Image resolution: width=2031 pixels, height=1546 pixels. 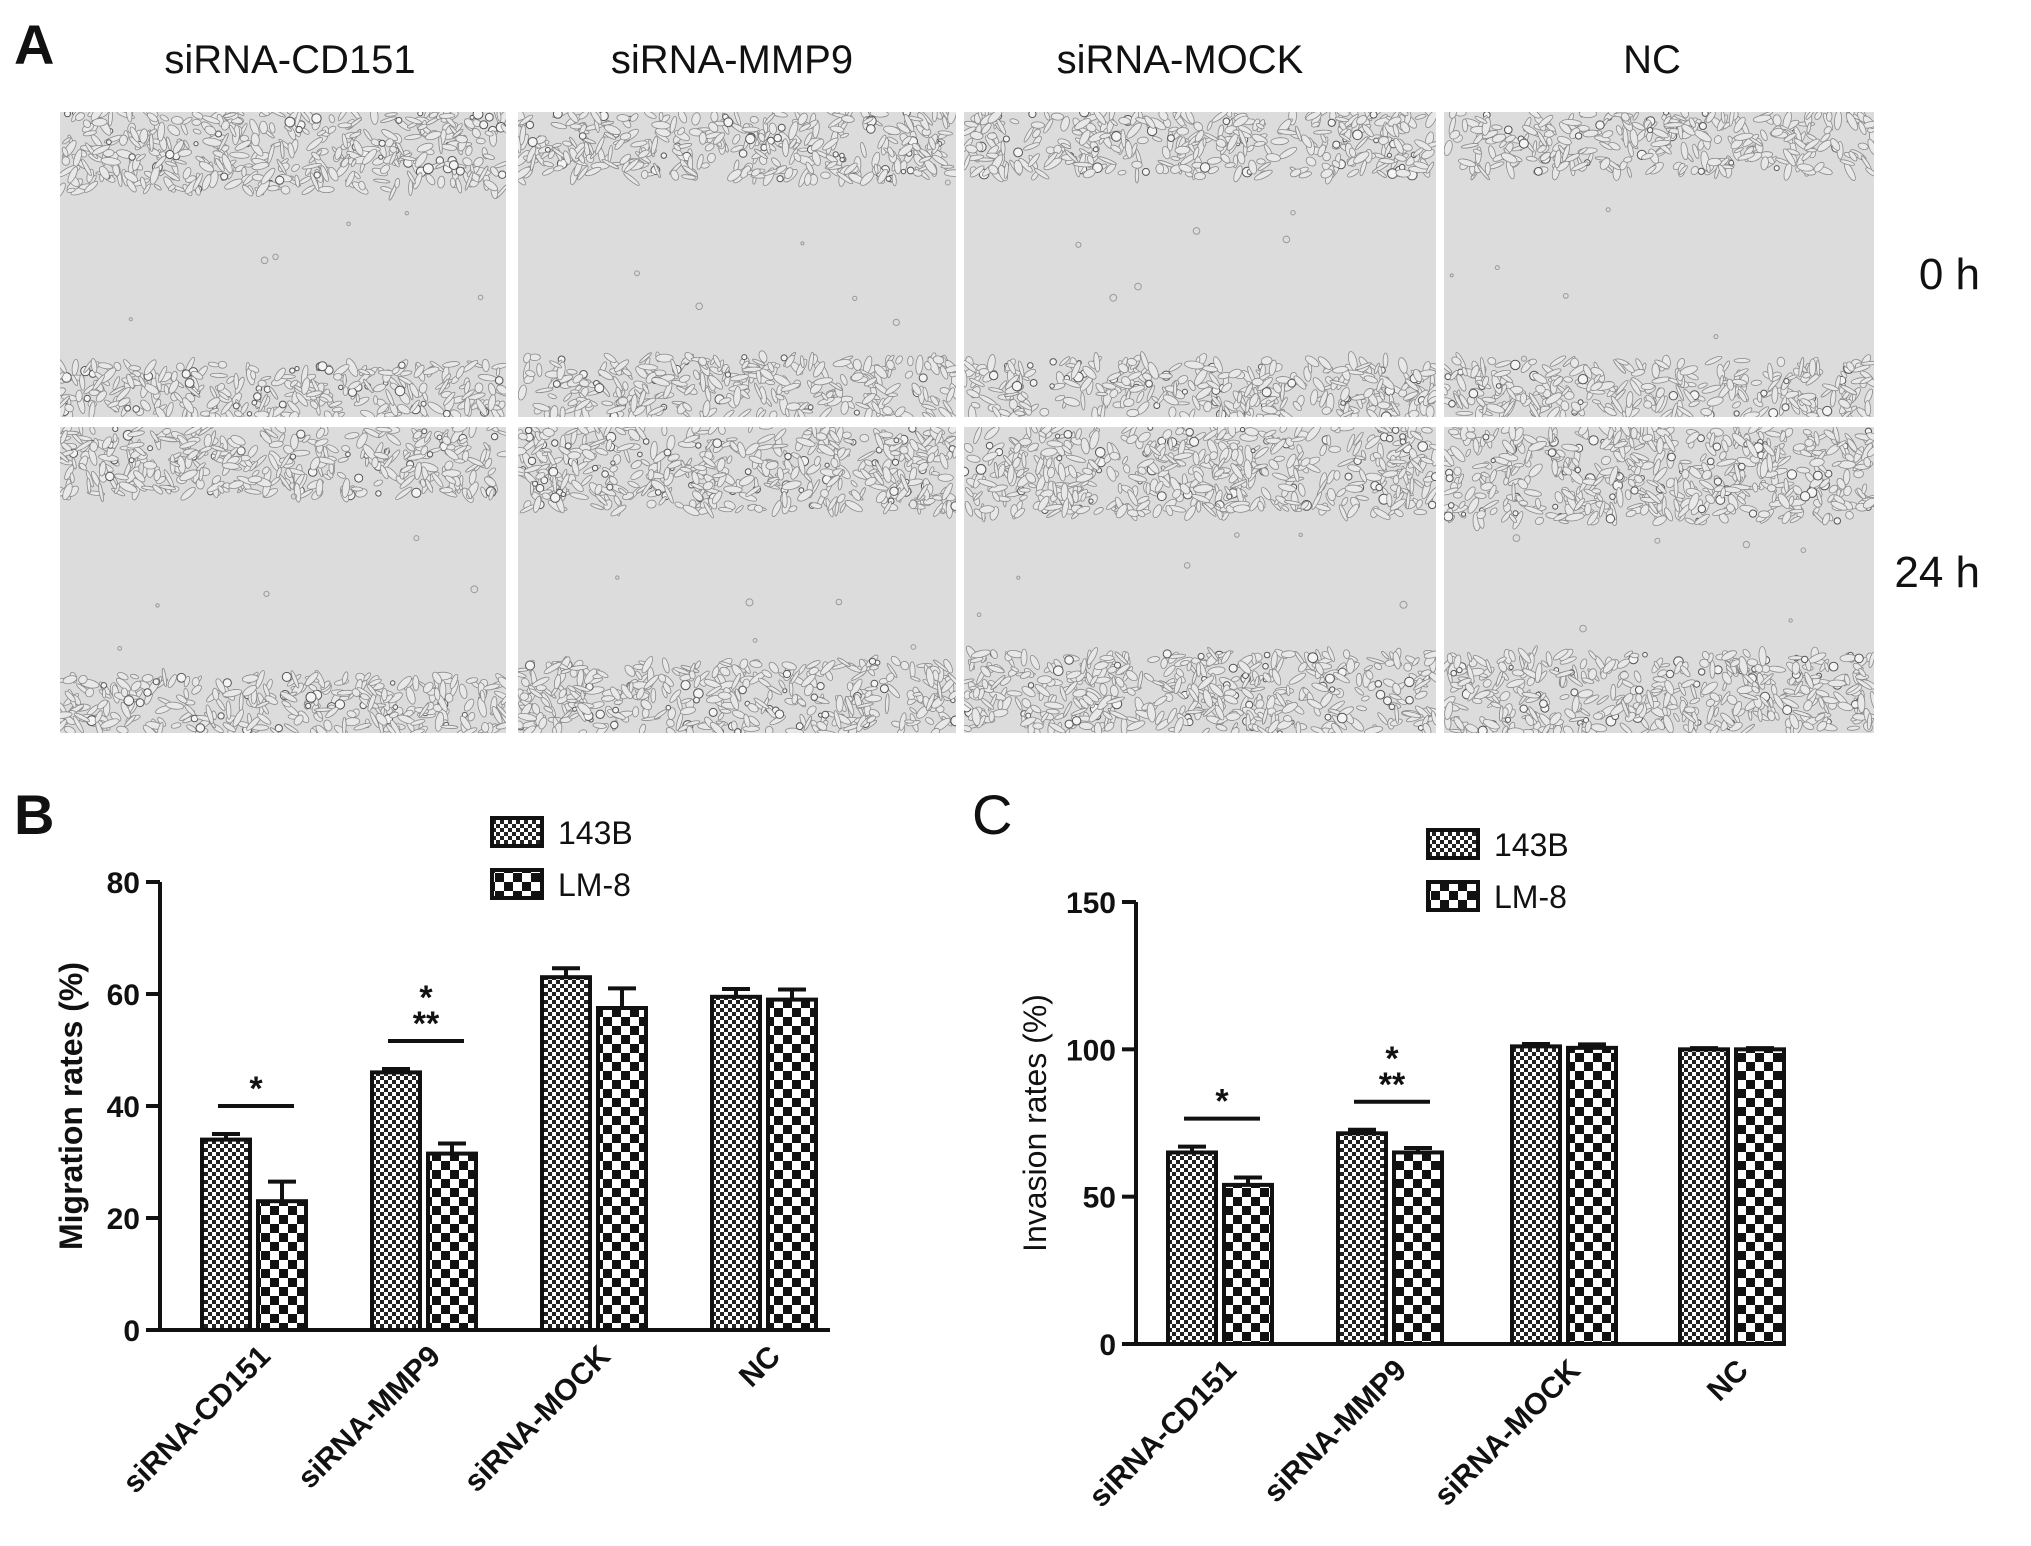 I want to click on micrograph-sirna-cd151-24h, so click(x=283, y=580).